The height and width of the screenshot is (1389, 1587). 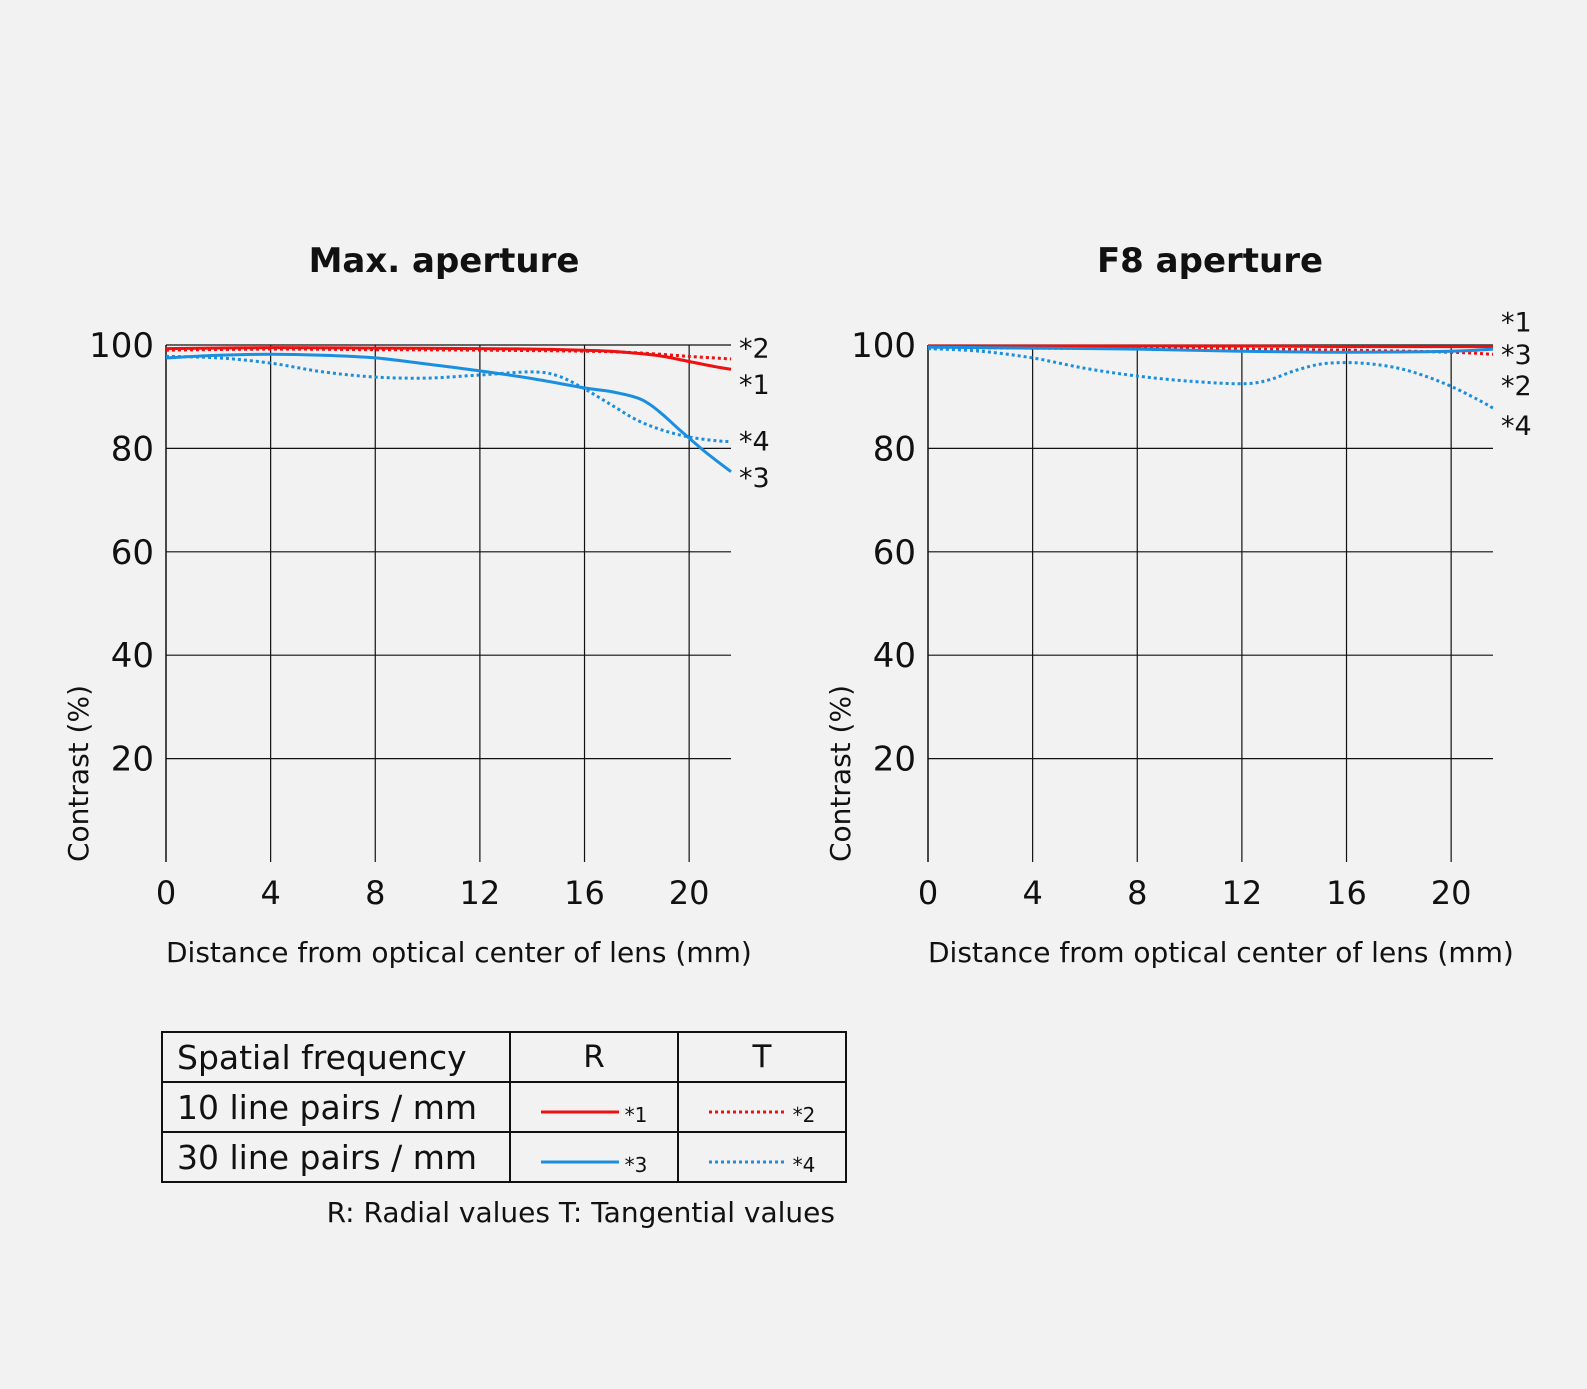 What do you see at coordinates (747, 1112) in the screenshot?
I see `legend-line-dotted-red` at bounding box center [747, 1112].